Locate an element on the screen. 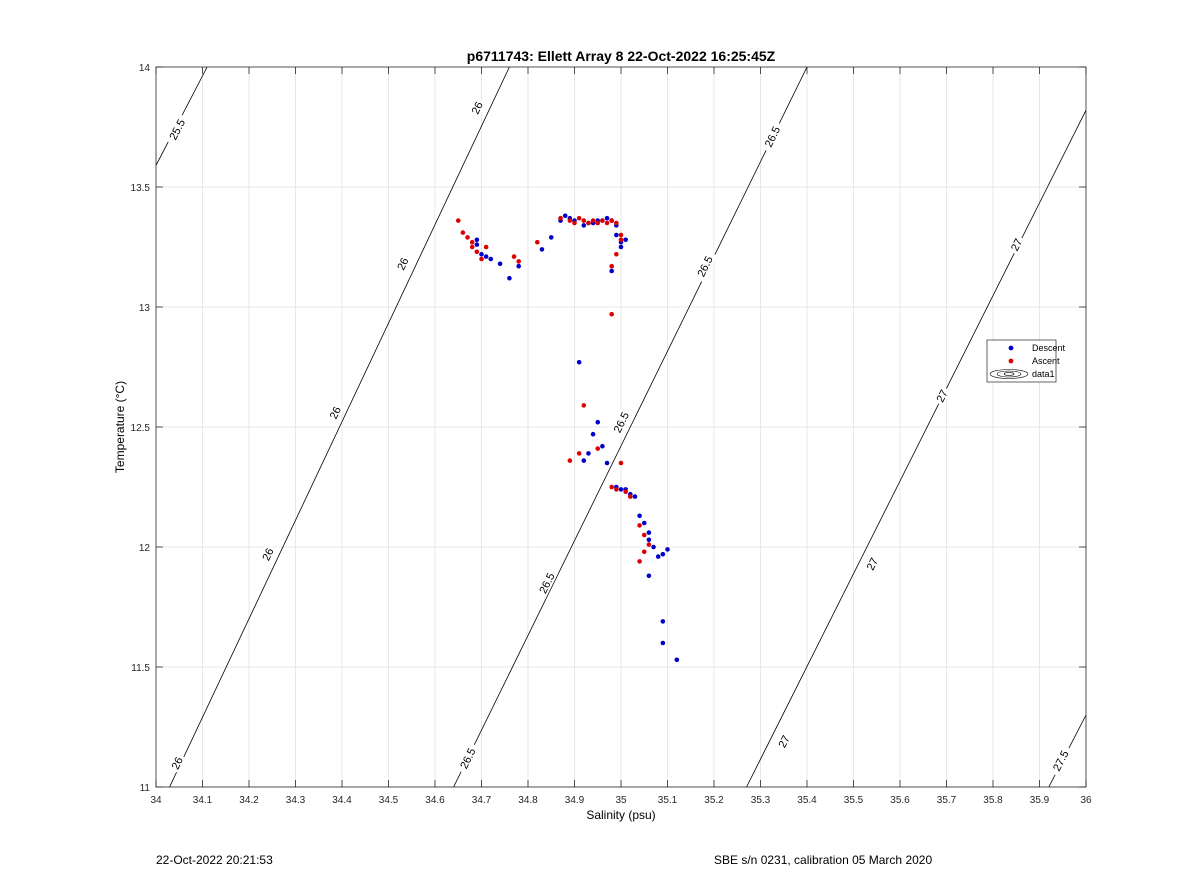 The image size is (1200, 885). x-tick-label: 34.7 is located at coordinates (482, 800).